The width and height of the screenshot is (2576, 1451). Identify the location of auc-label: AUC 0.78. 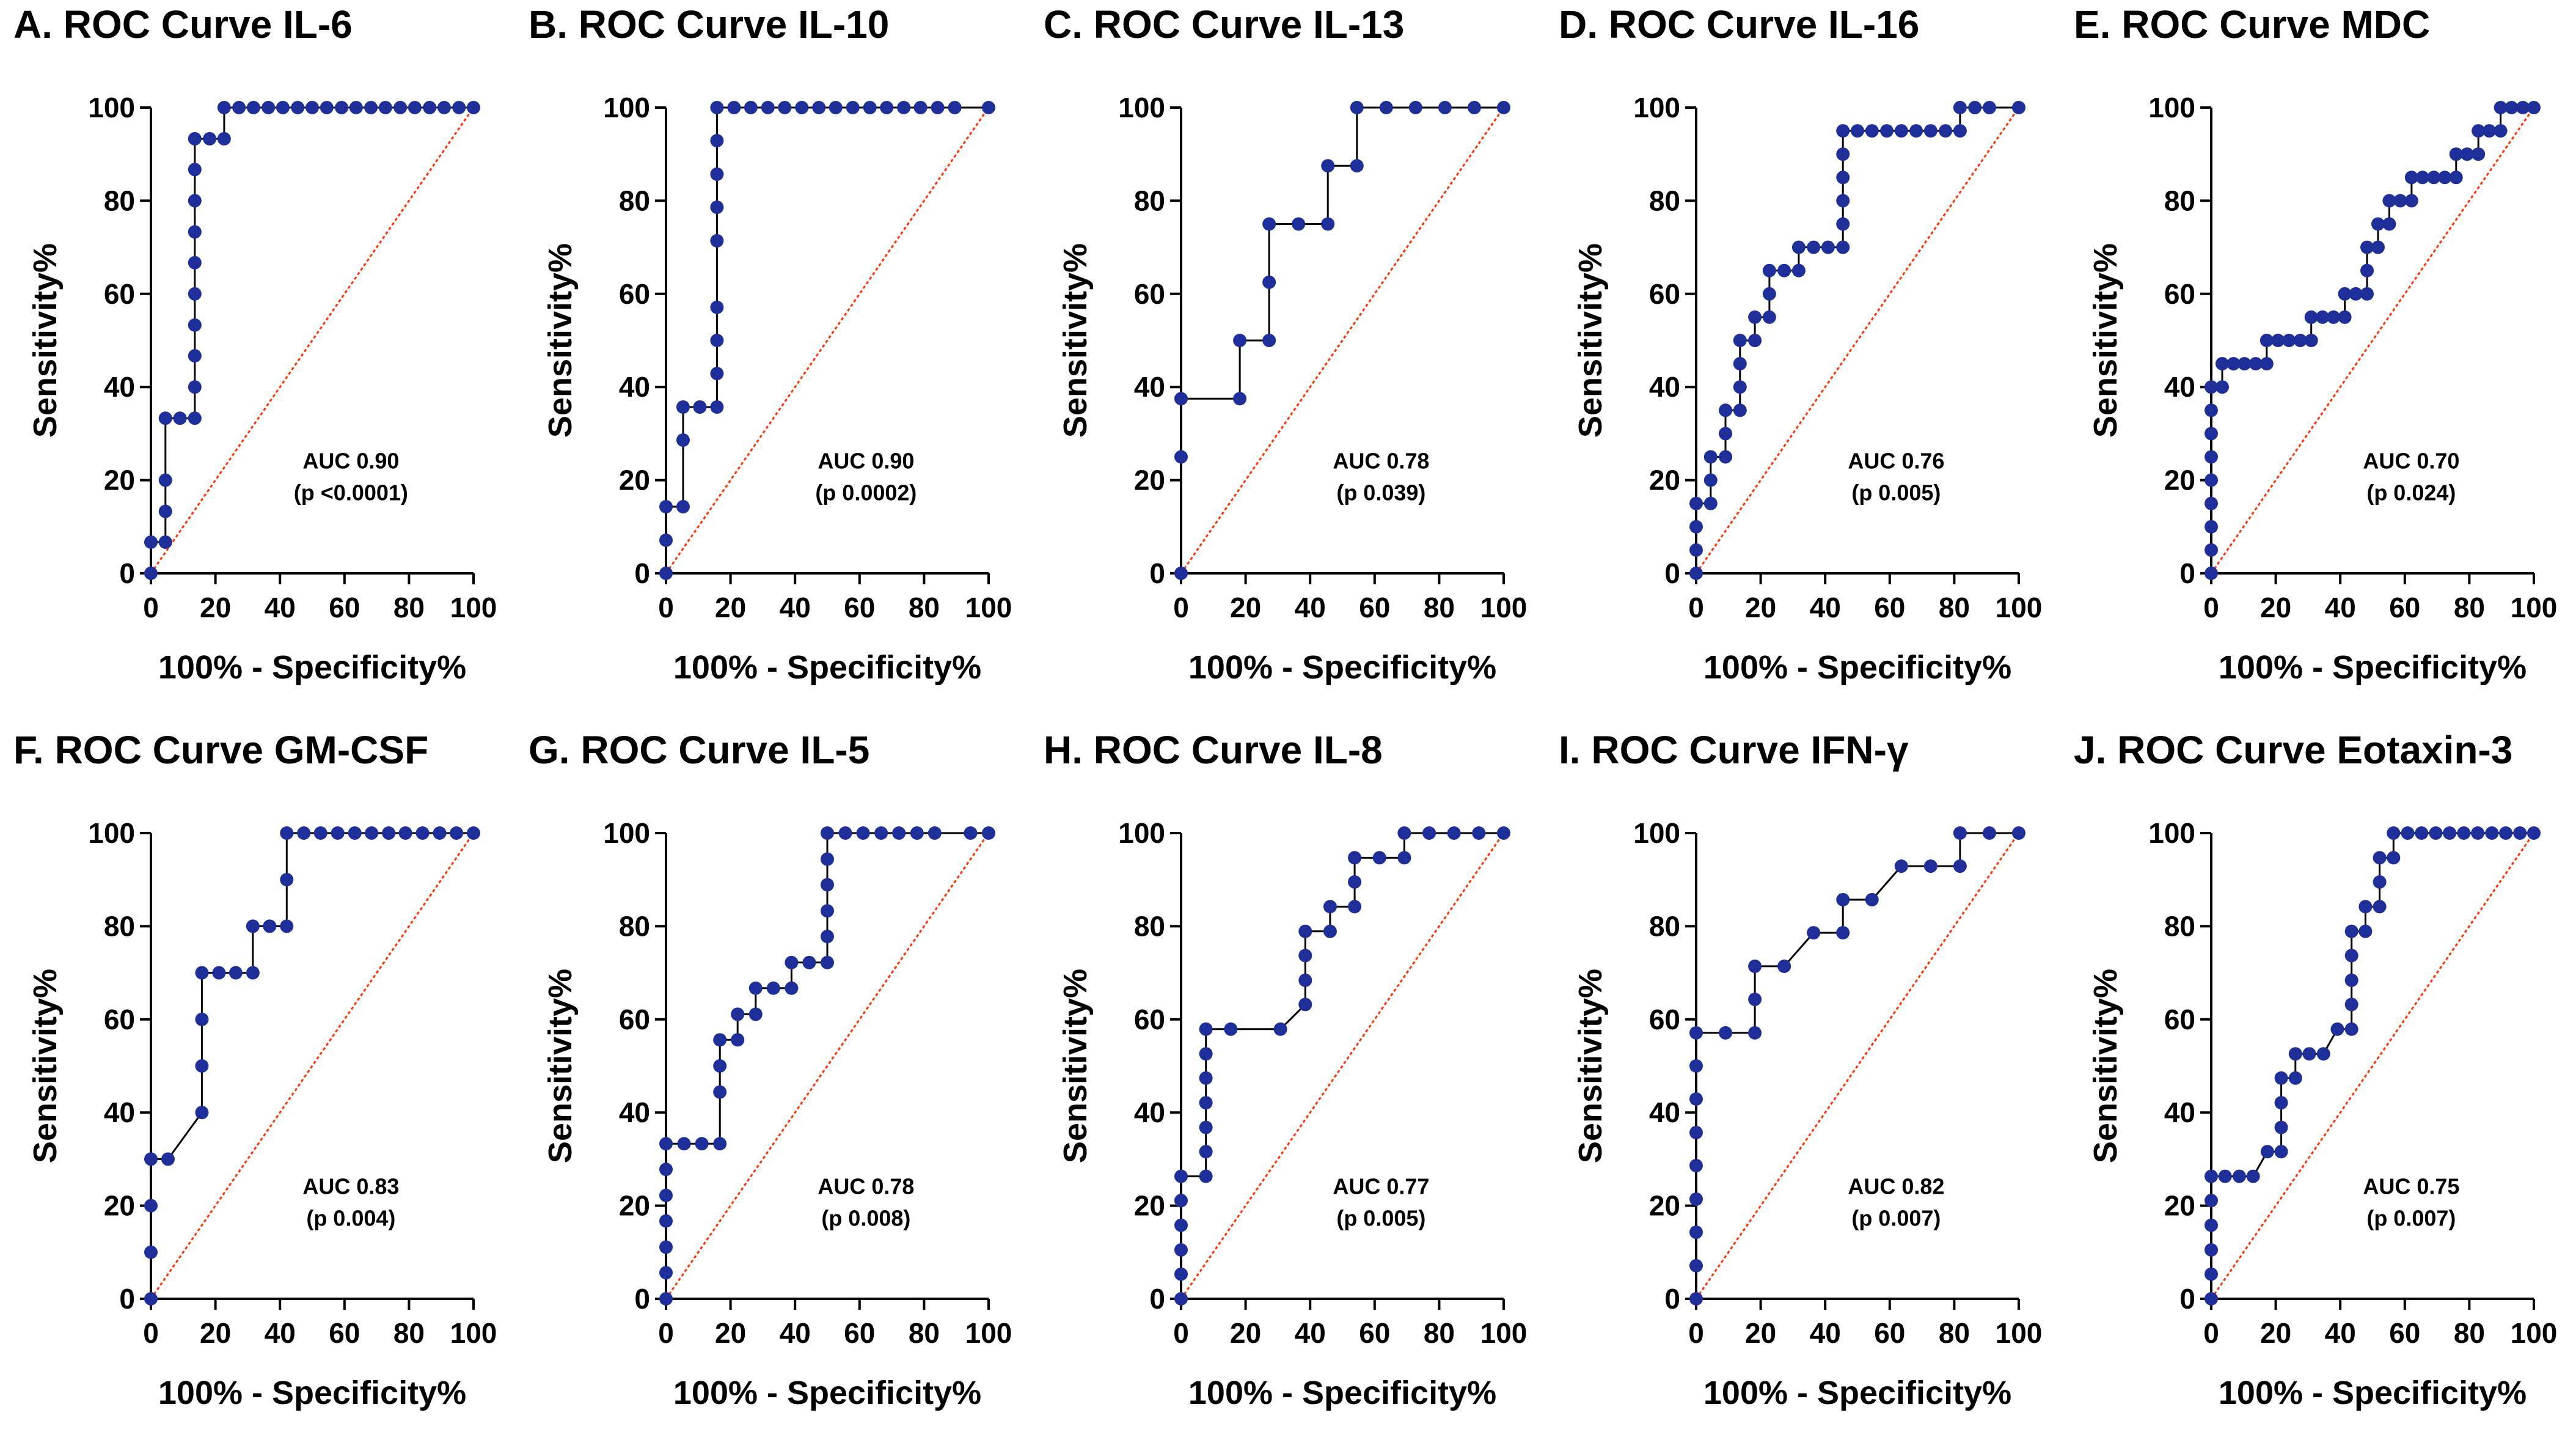
(866, 1187).